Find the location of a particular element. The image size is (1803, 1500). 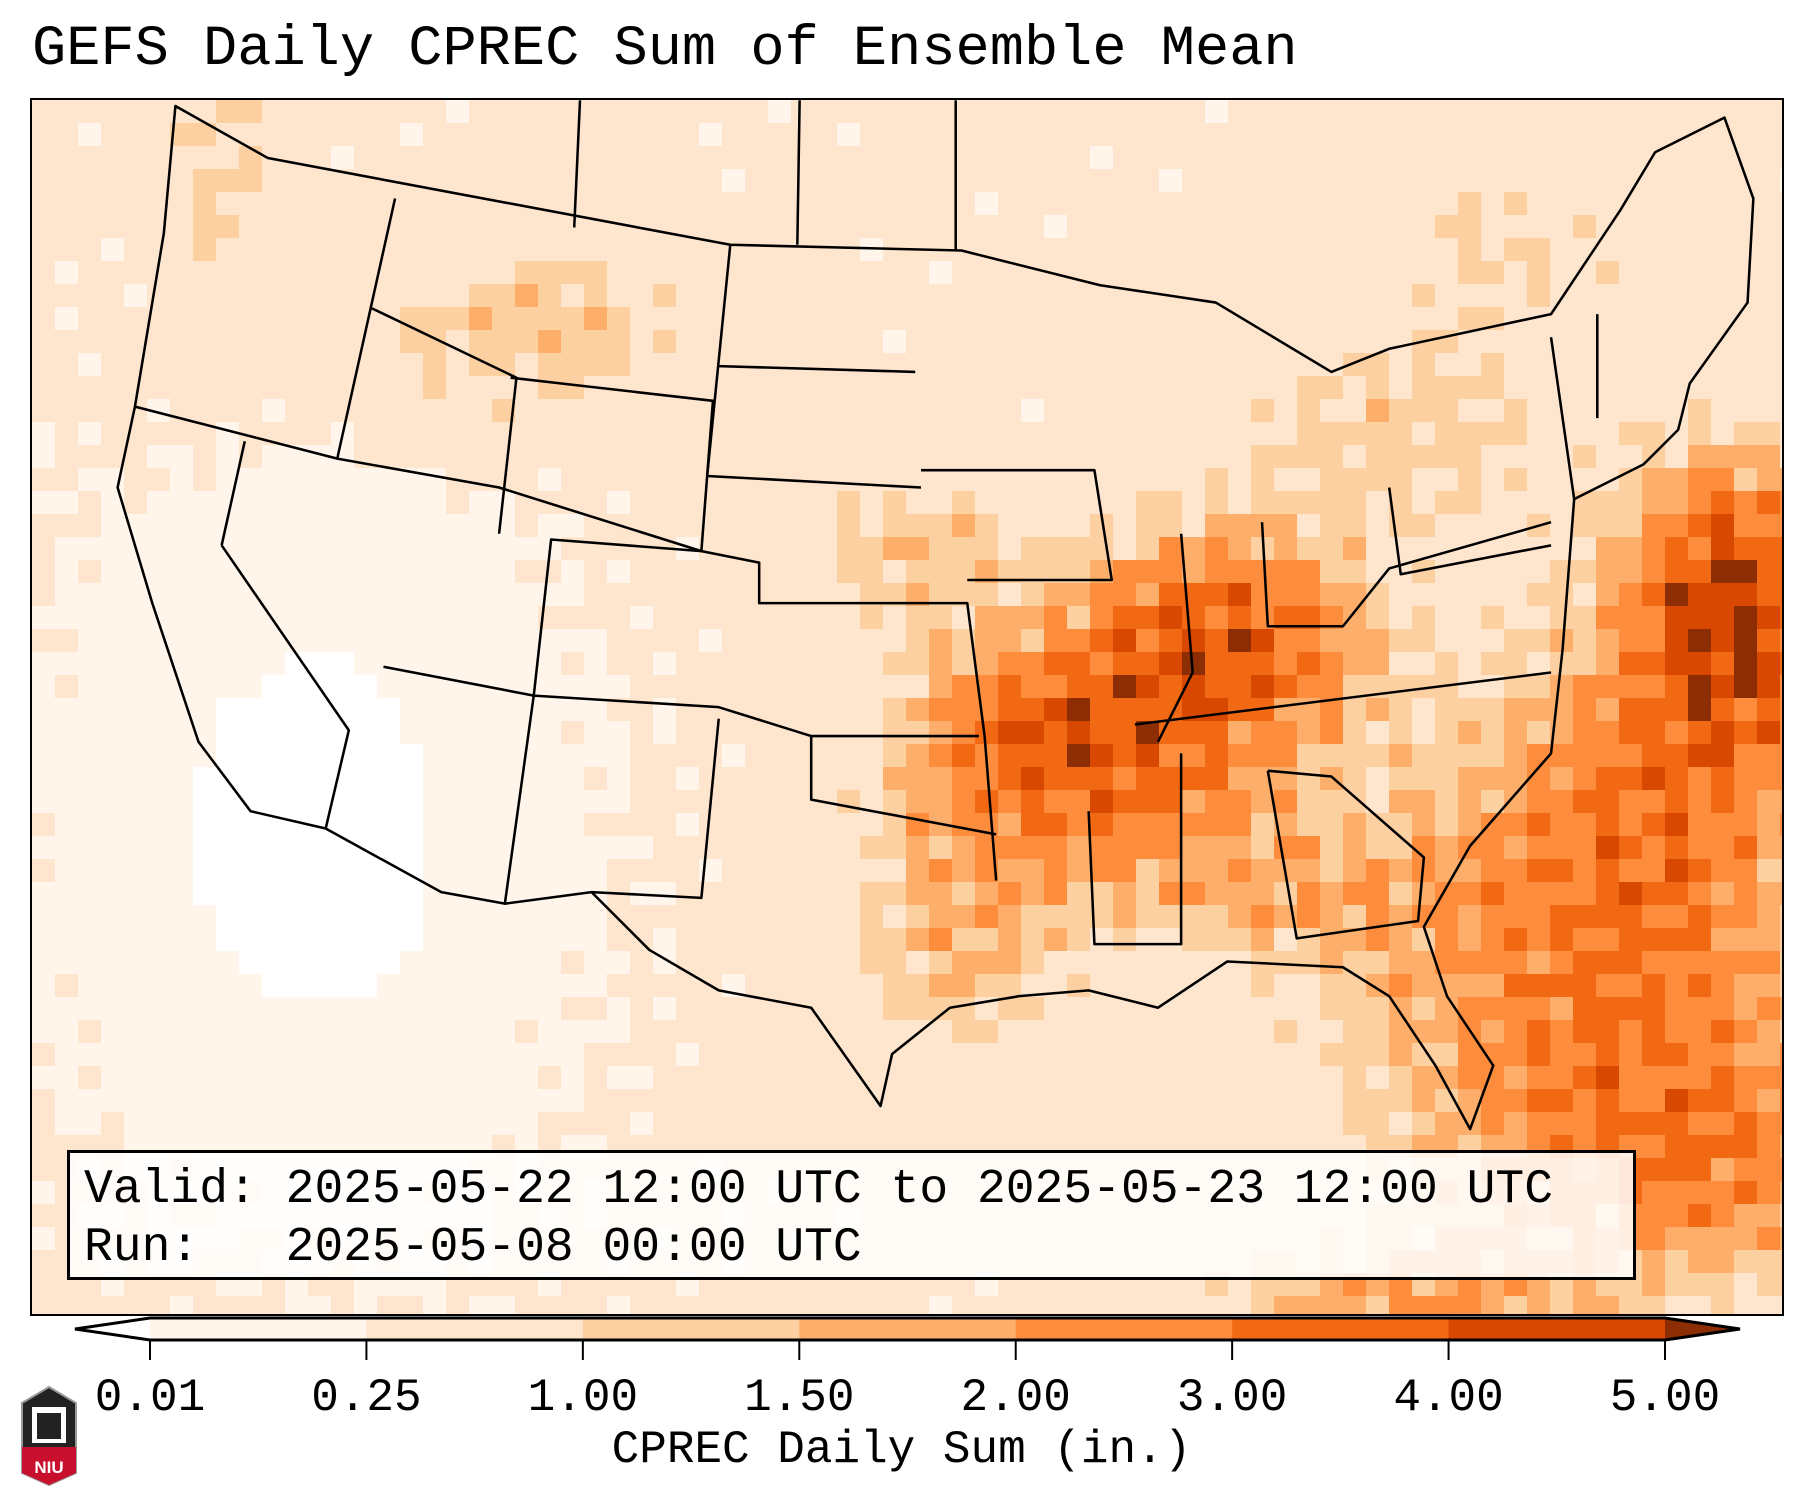

niu-logo: NIU is located at coordinates (49, 1436).